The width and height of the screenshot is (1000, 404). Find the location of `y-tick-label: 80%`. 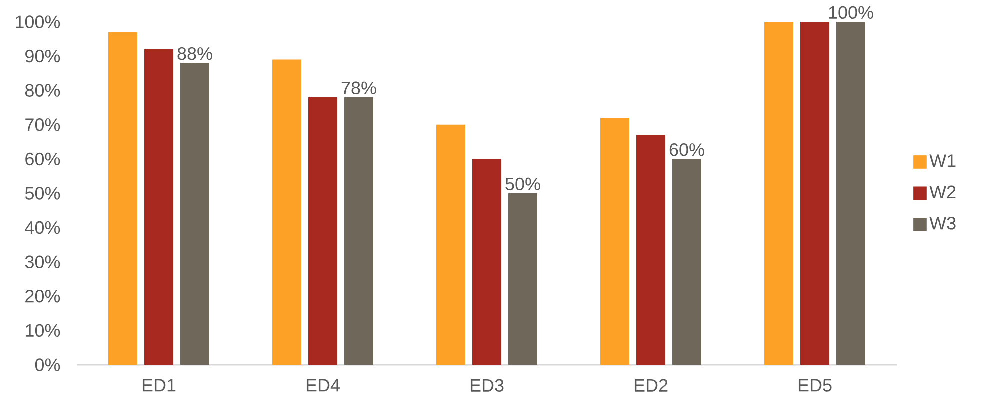

y-tick-label: 80% is located at coordinates (42, 90).